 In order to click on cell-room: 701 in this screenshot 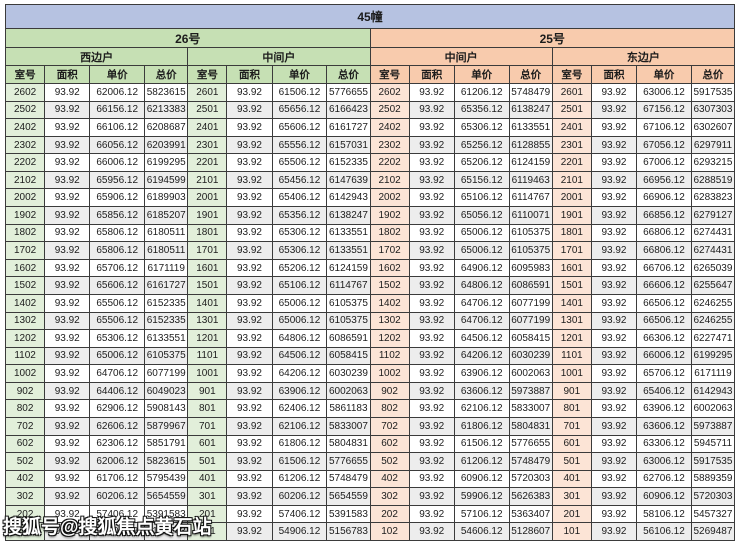, I will do `click(572, 426)`.